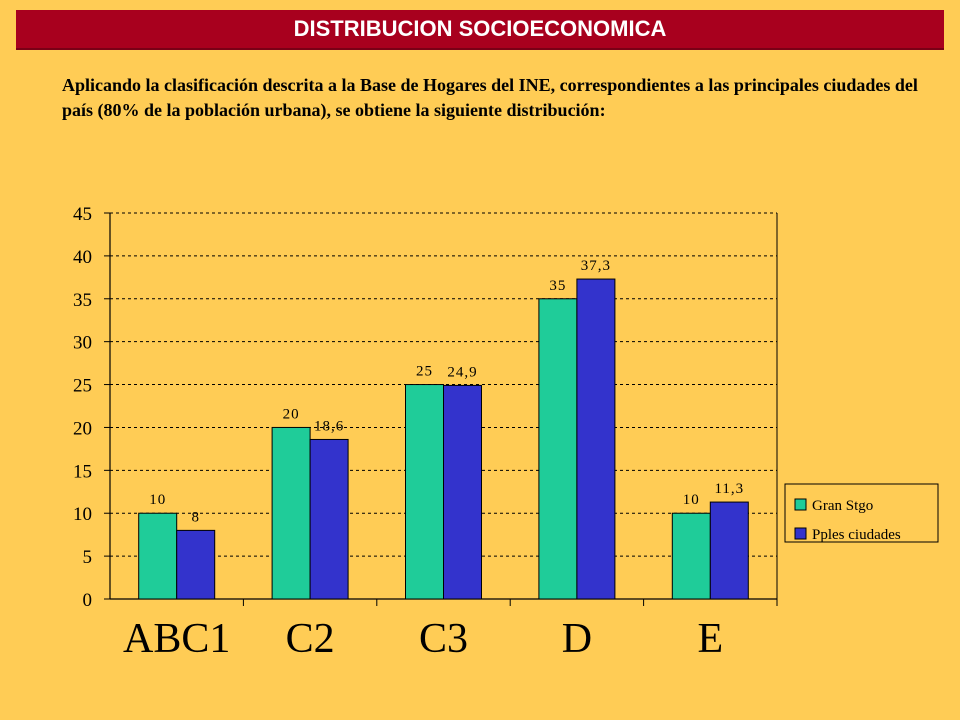 The width and height of the screenshot is (960, 720). I want to click on y-tick-label: 25, so click(82, 386).